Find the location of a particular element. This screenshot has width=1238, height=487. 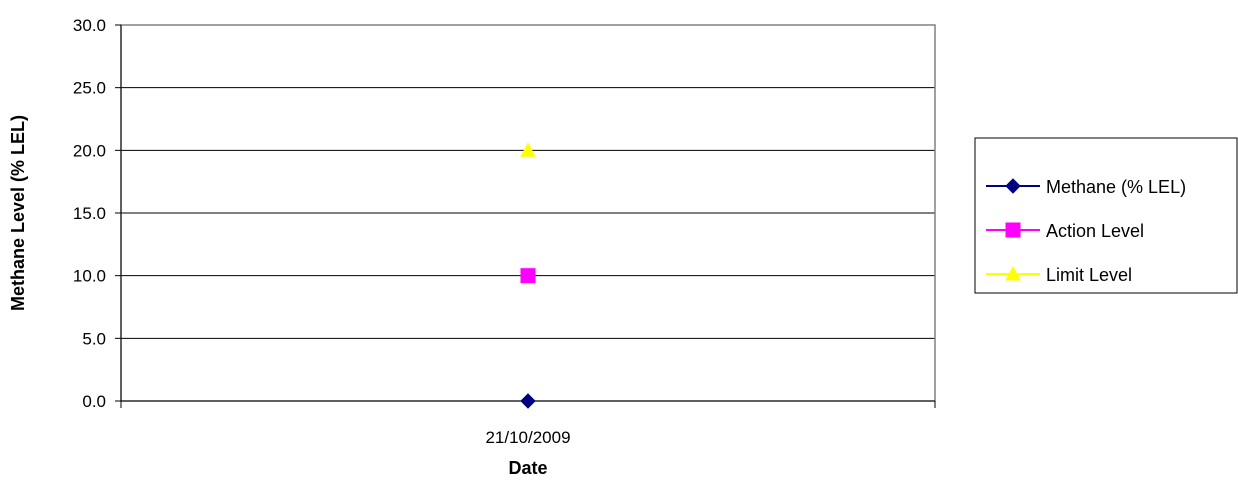

legend-items: Methane (% LEL) Action Level Limit Level is located at coordinates (1086, 231).